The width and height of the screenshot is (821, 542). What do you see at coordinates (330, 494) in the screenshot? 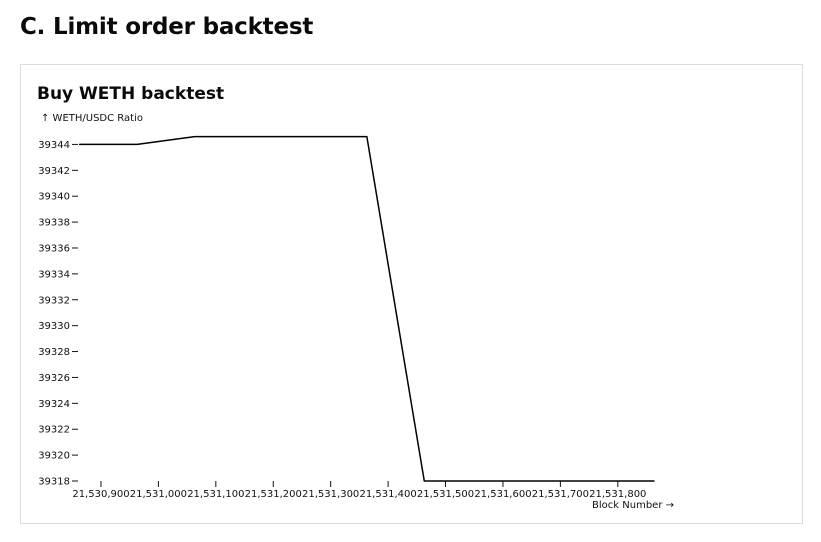
I see `x-tick-label: 21,531,300` at bounding box center [330, 494].